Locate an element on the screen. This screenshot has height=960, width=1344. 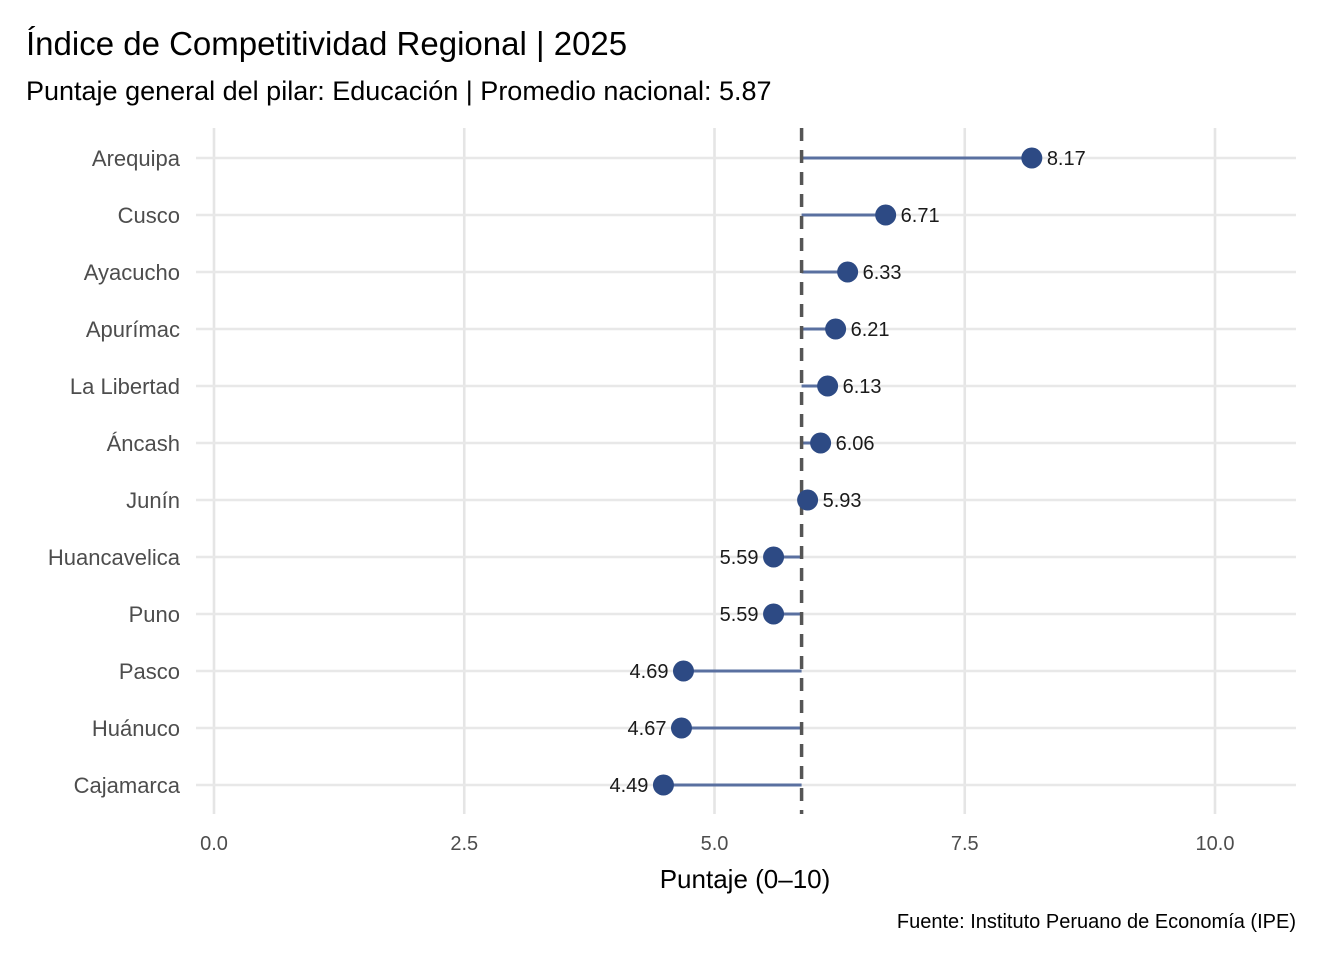
value-label: 6.21 is located at coordinates (870, 330).